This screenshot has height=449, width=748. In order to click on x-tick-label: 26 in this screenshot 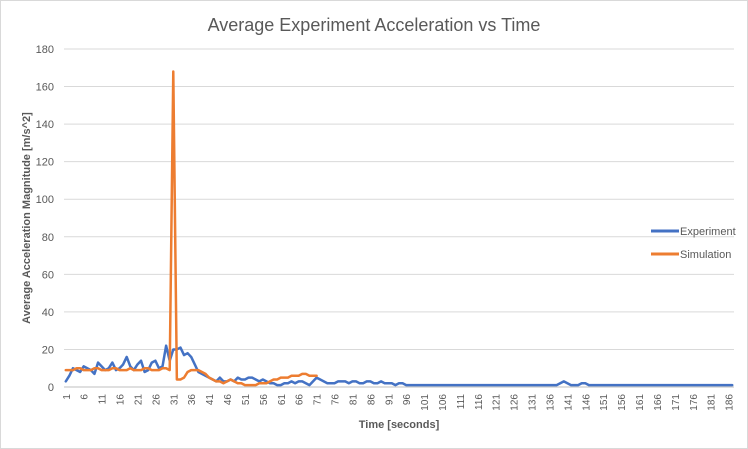, I will do `click(156, 400)`.